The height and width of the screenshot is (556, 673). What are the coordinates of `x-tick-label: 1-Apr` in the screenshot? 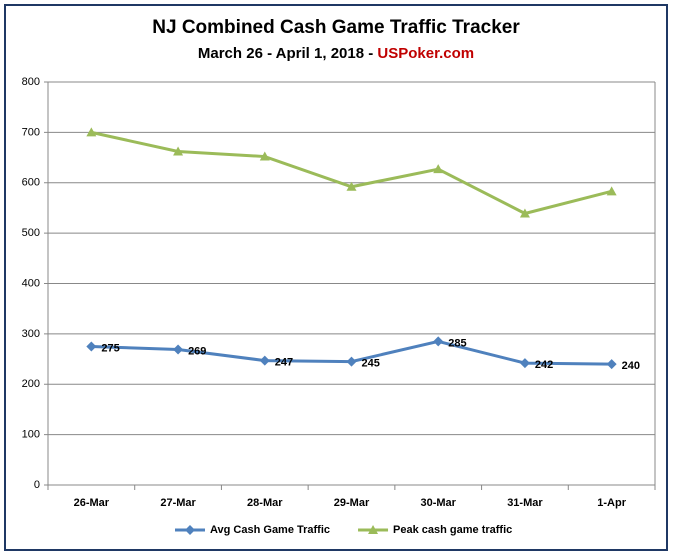 It's located at (611, 503).